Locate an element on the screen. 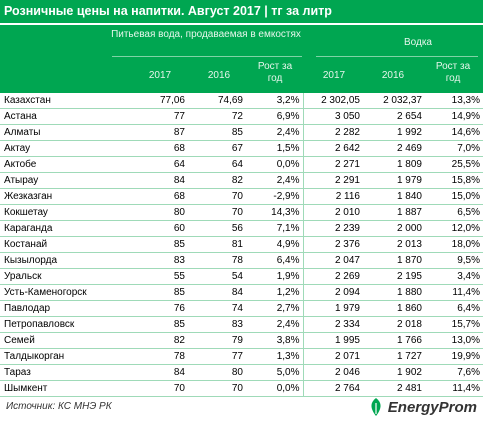  cell-city: Кызылорда is located at coordinates (65, 260).